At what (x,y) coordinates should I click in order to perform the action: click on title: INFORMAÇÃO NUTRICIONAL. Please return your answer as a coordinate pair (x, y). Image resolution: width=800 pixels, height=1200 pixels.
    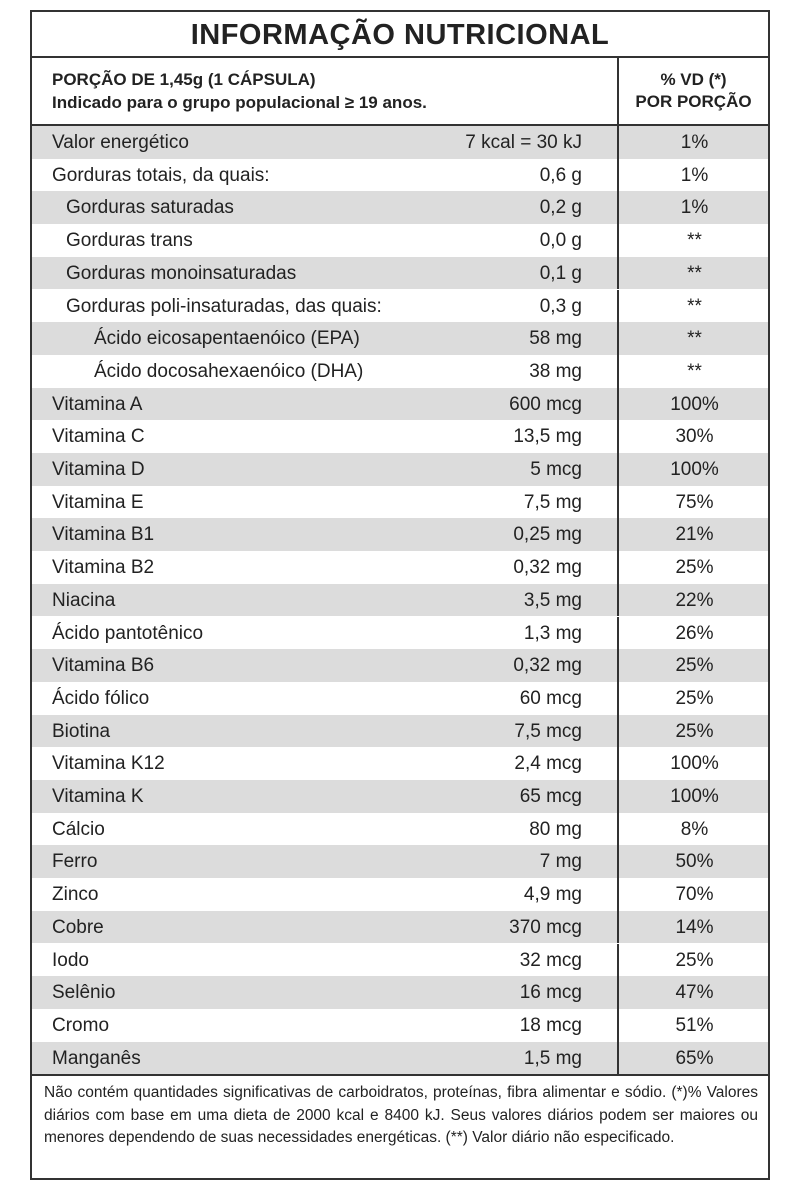
    Looking at the image, I should click on (400, 35).